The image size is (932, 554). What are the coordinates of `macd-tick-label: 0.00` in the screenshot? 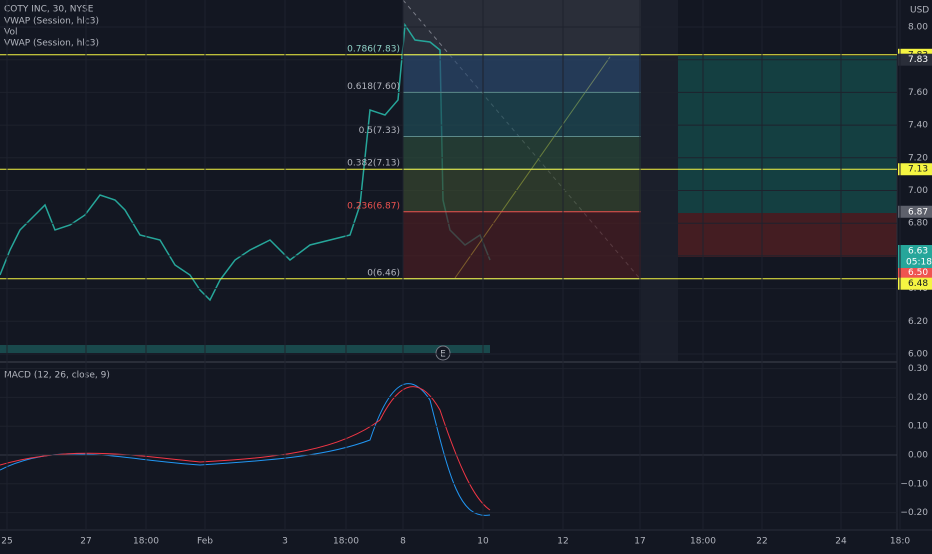 It's located at (918, 456).